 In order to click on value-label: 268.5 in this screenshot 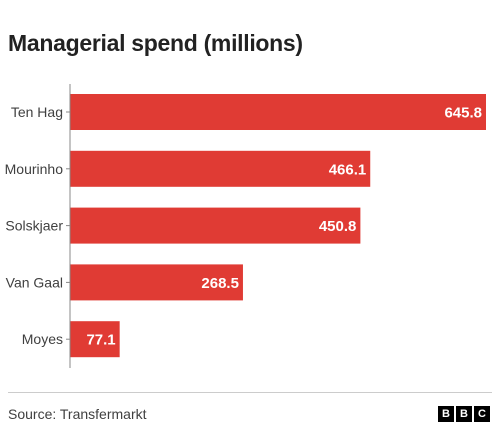, I will do `click(220, 283)`.